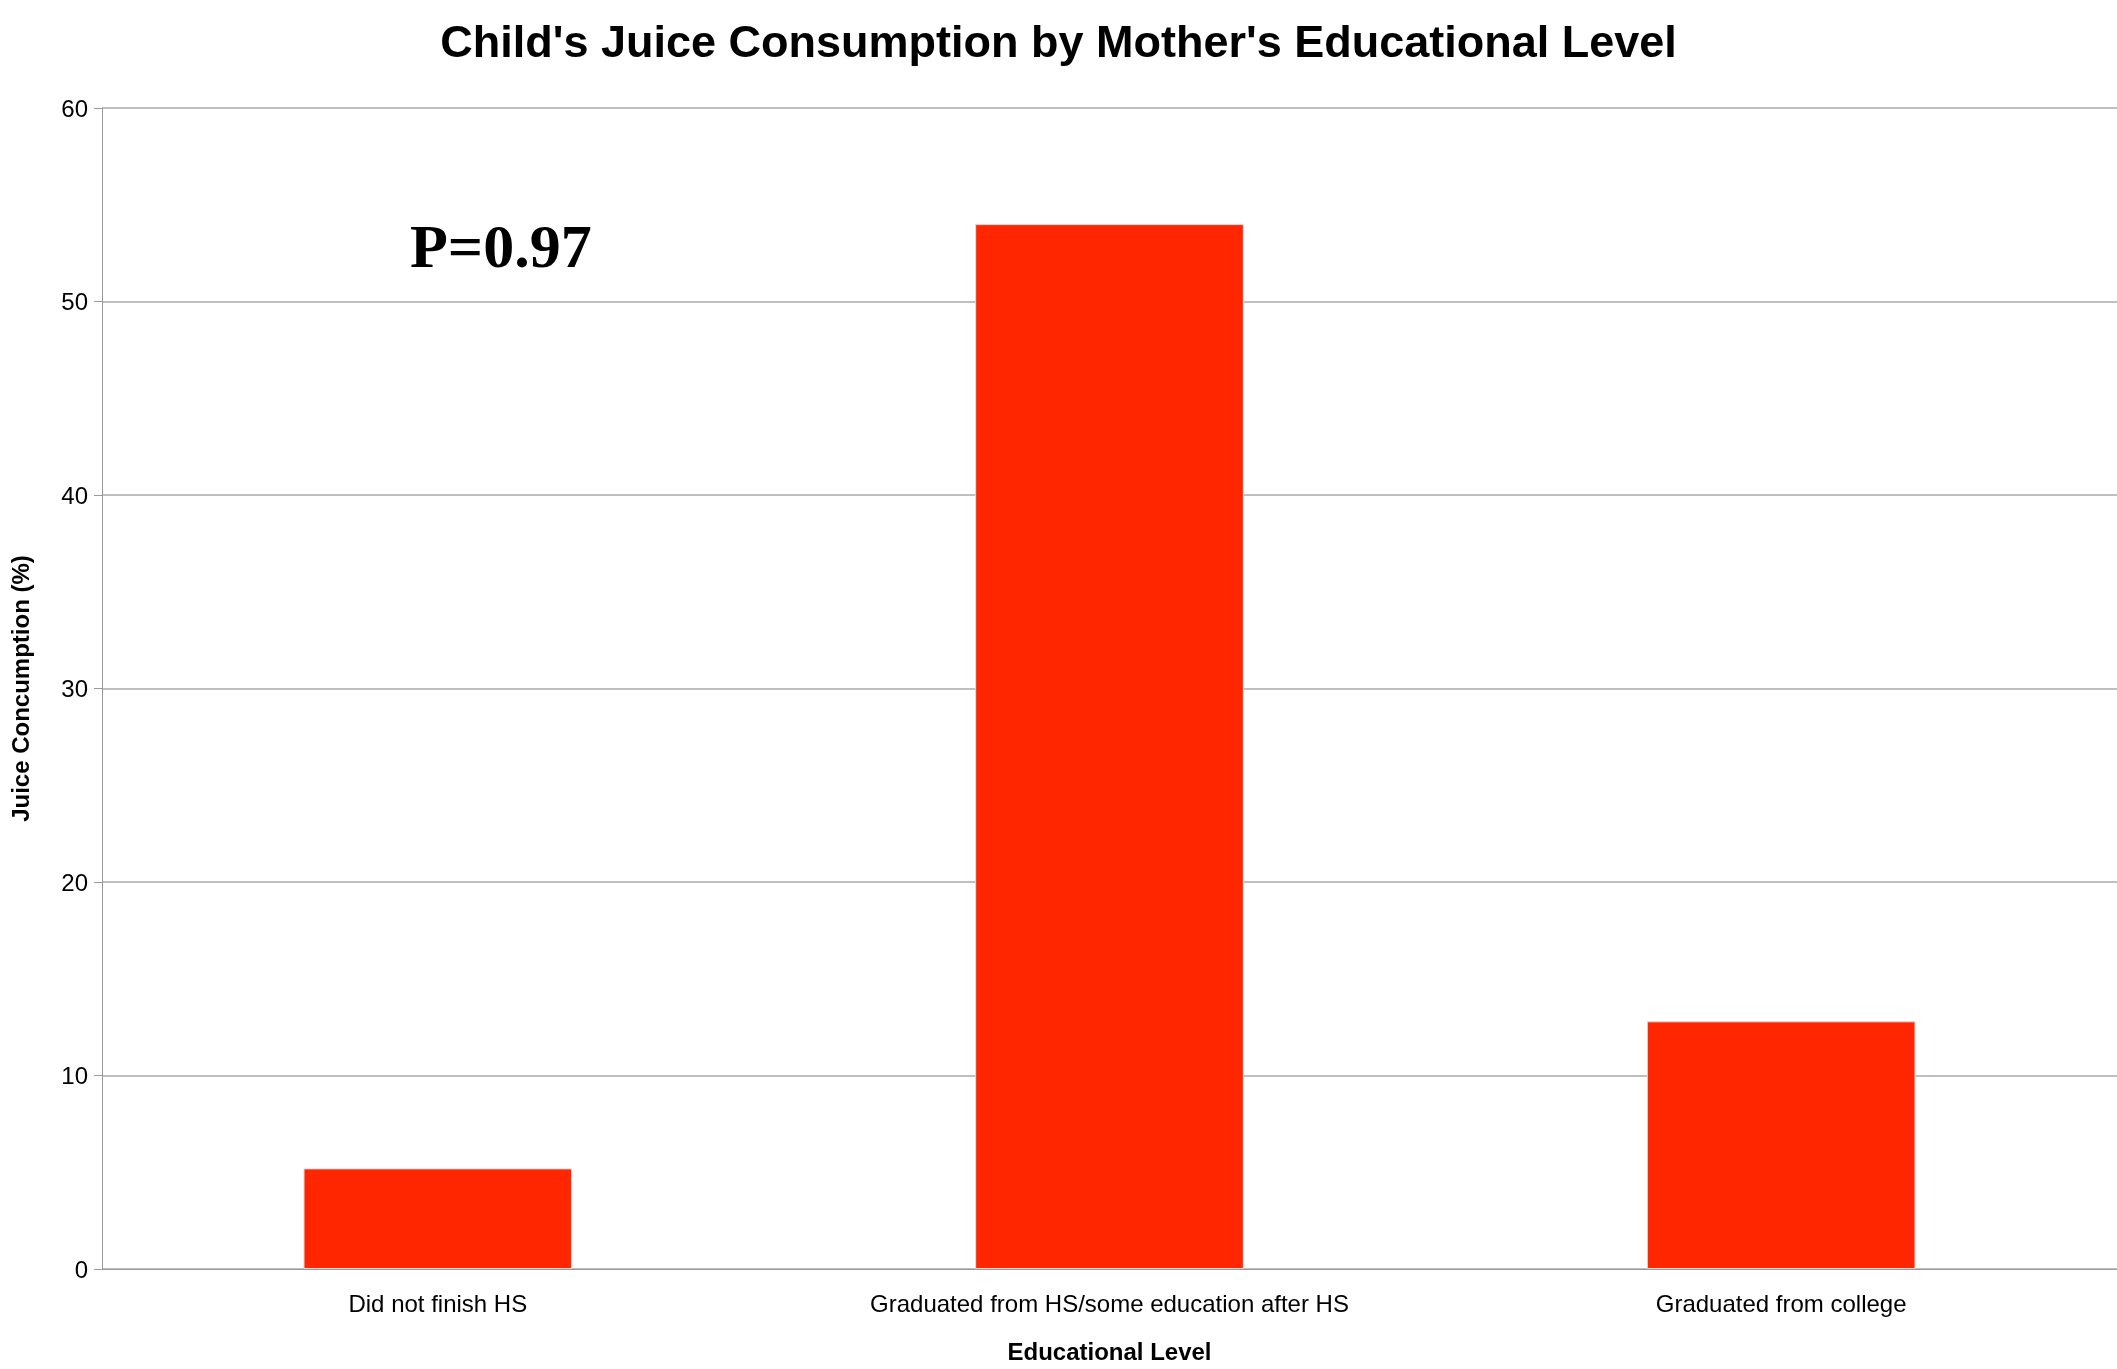 The width and height of the screenshot is (2117, 1369). What do you see at coordinates (438, 1303) in the screenshot?
I see `x-tick-label: Did not finish HS` at bounding box center [438, 1303].